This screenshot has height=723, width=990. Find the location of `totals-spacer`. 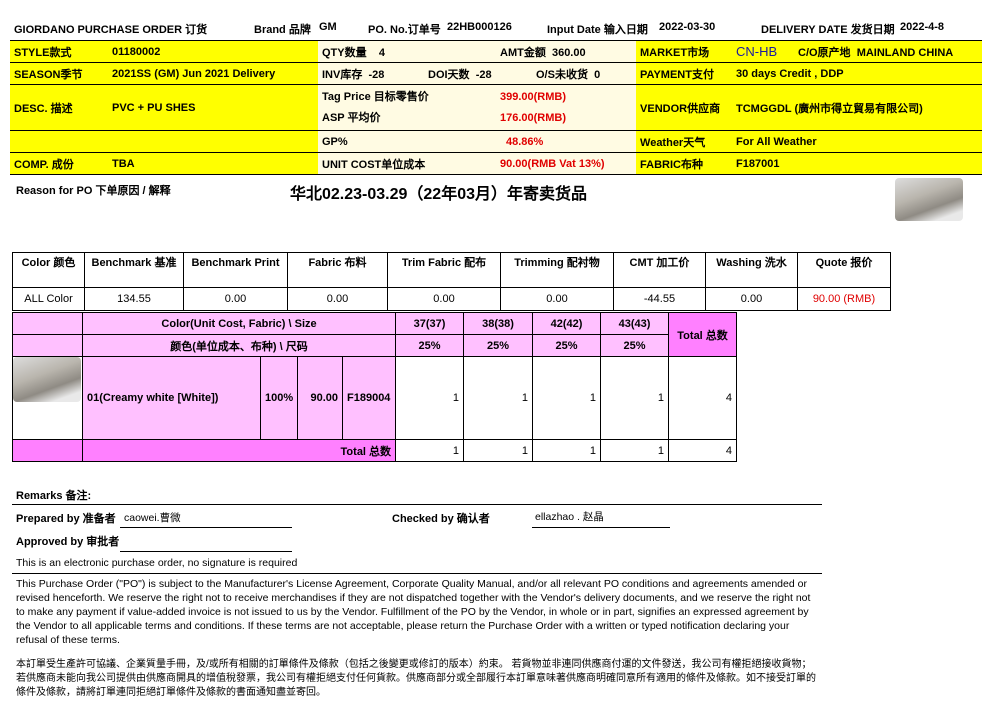

totals-spacer is located at coordinates (47, 450).